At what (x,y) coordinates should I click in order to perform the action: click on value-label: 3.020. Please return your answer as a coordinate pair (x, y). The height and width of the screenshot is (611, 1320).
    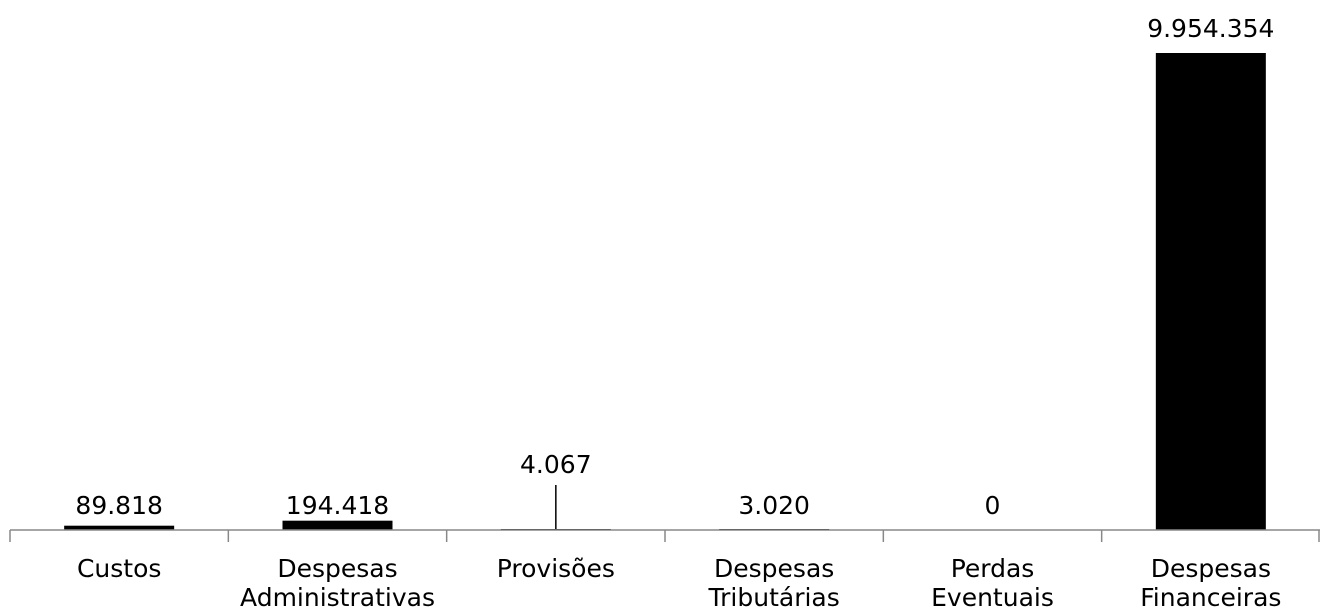
    Looking at the image, I should click on (774, 505).